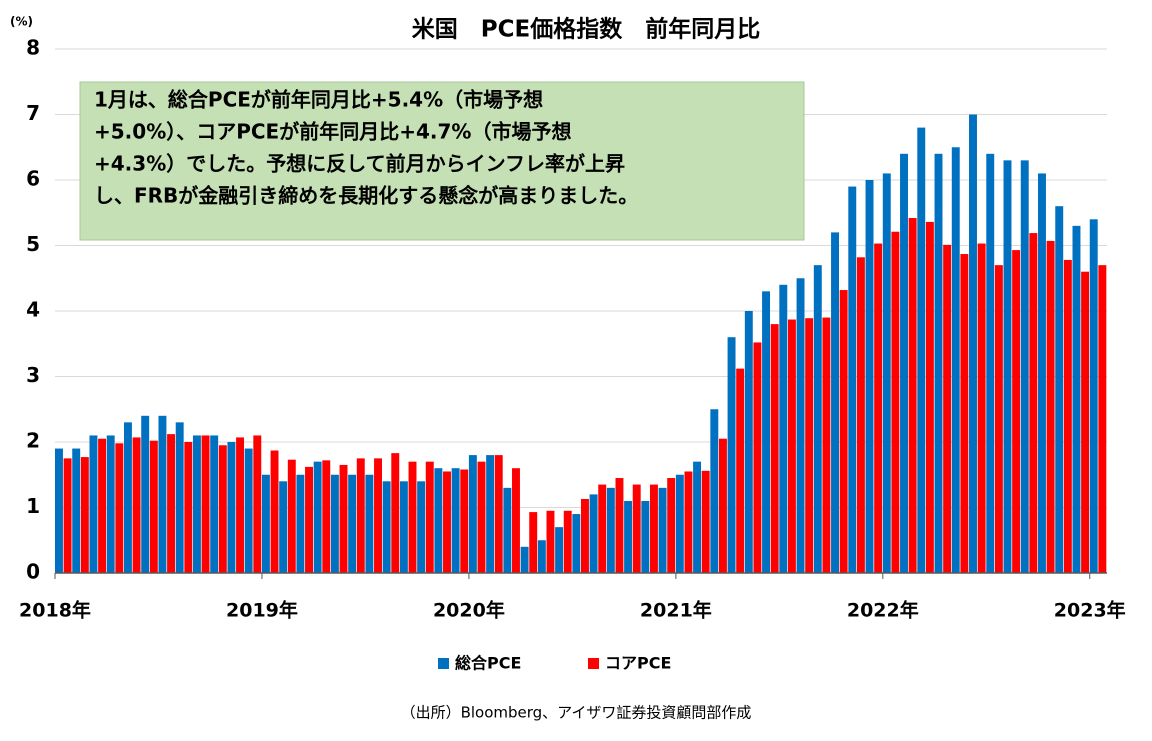 The height and width of the screenshot is (741, 1152). Describe the element at coordinates (33, 113) in the screenshot. I see `y-tick-label: 7` at that location.